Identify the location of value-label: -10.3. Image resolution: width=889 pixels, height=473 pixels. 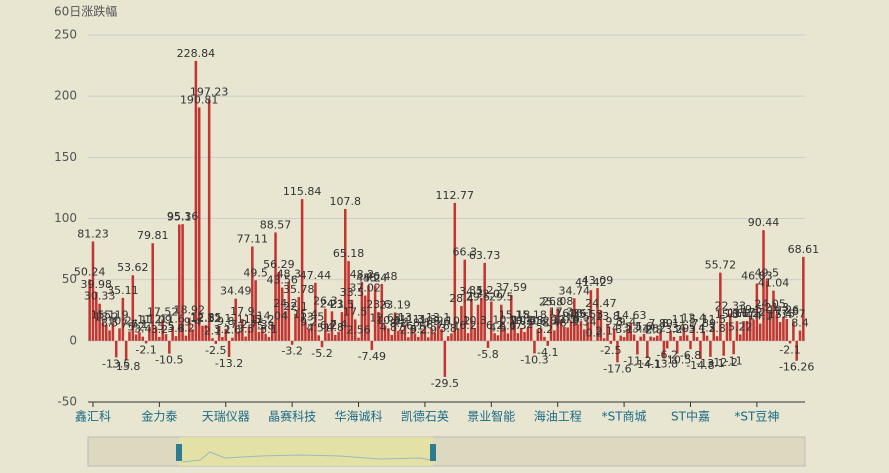
(534, 359).